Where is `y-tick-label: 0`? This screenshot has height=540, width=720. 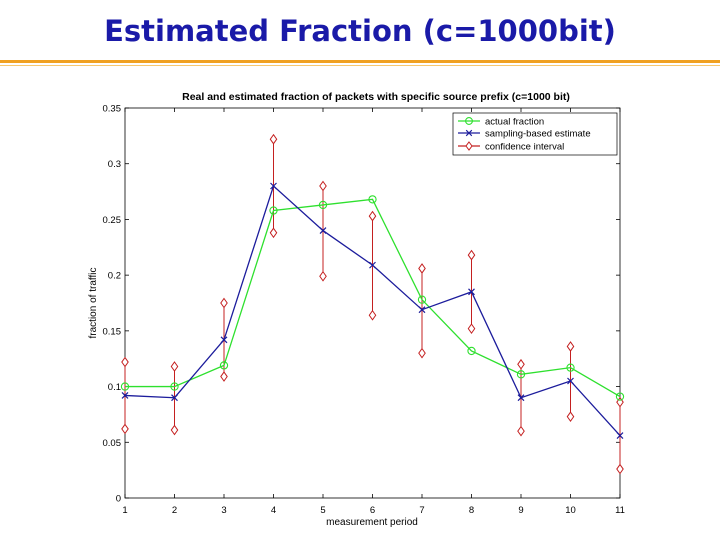
y-tick-label: 0 is located at coordinates (118, 499).